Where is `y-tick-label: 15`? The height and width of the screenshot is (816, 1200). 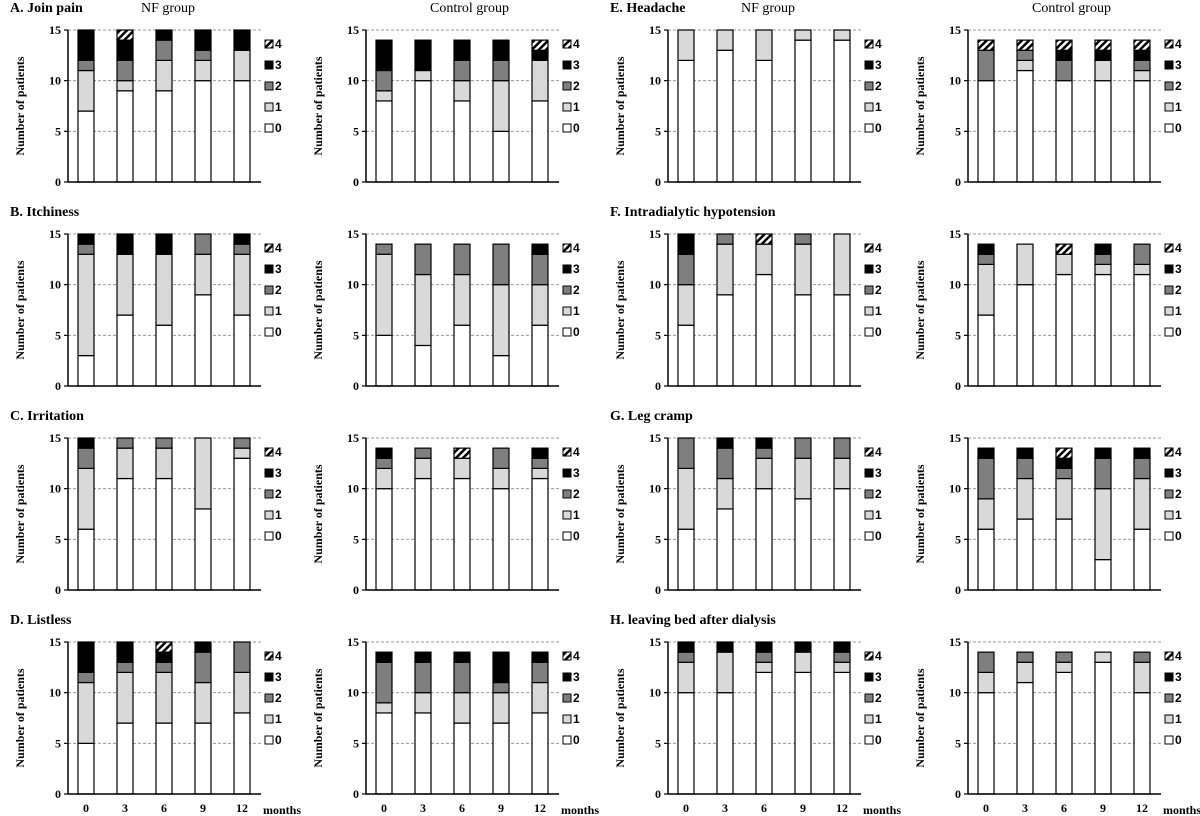 y-tick-label: 15 is located at coordinates (353, 234).